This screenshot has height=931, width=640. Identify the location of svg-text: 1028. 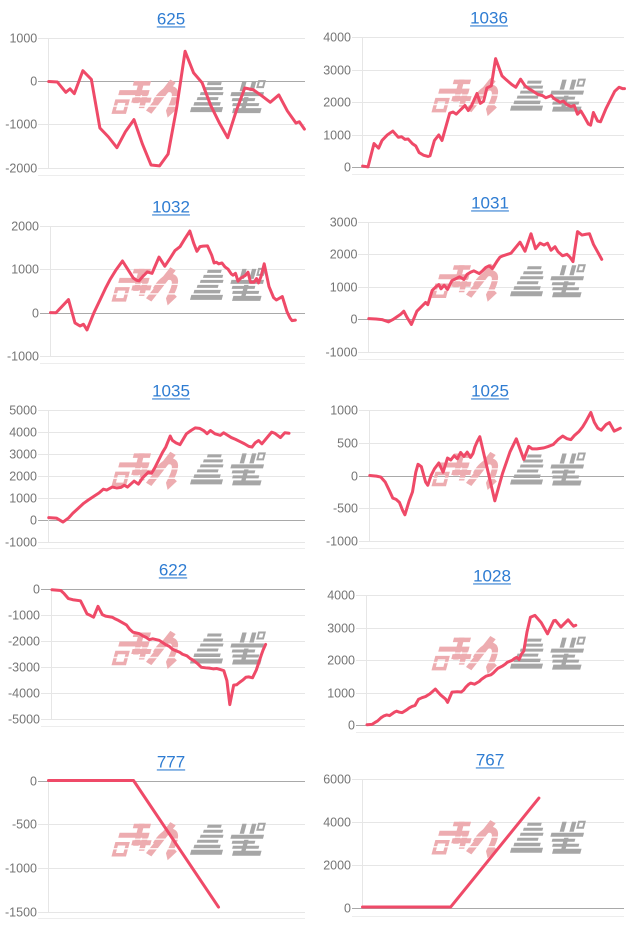
(492, 576).